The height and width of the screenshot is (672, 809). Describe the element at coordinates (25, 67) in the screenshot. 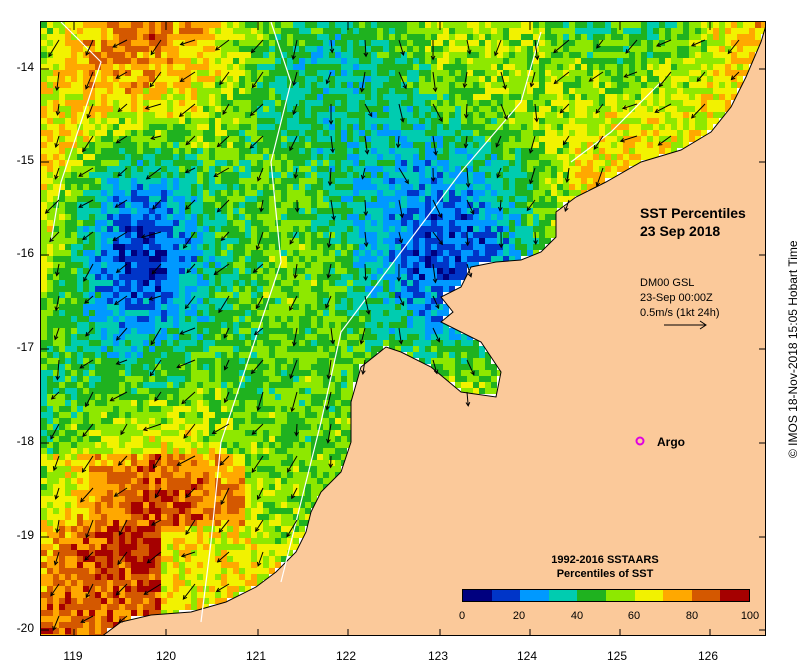

I see `lat-label: -14` at that location.